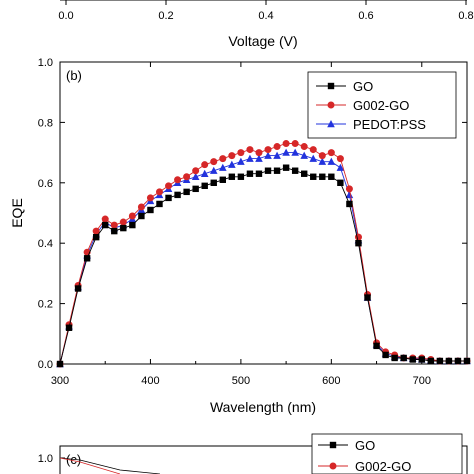  I want to click on legend-label: GO, so click(363, 86).